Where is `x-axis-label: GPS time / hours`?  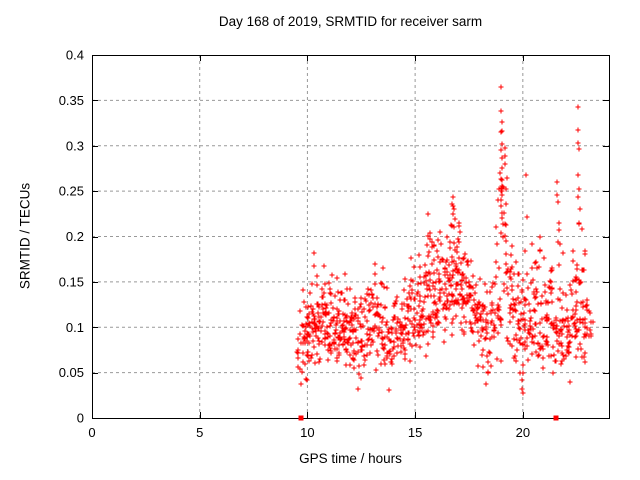
x-axis-label: GPS time / hours is located at coordinates (350, 458).